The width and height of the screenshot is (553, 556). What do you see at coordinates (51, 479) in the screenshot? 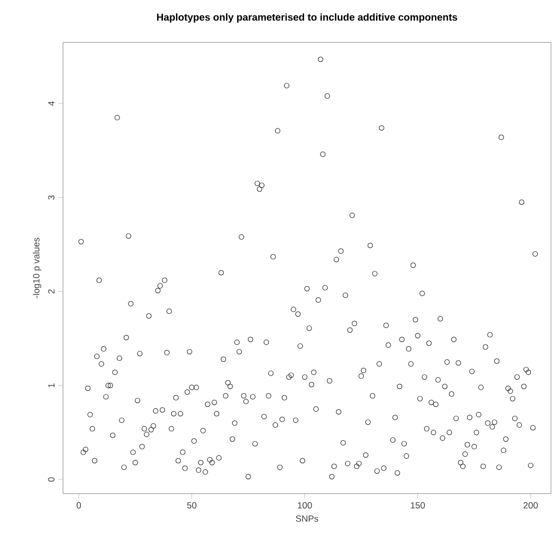
I see `y-tick-label: 0` at bounding box center [51, 479].